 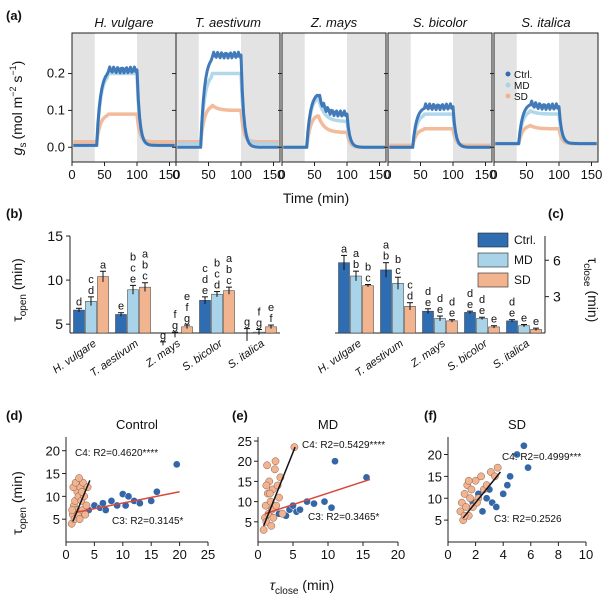 What do you see at coordinates (508, 96) in the screenshot?
I see `legend-marker` at bounding box center [508, 96].